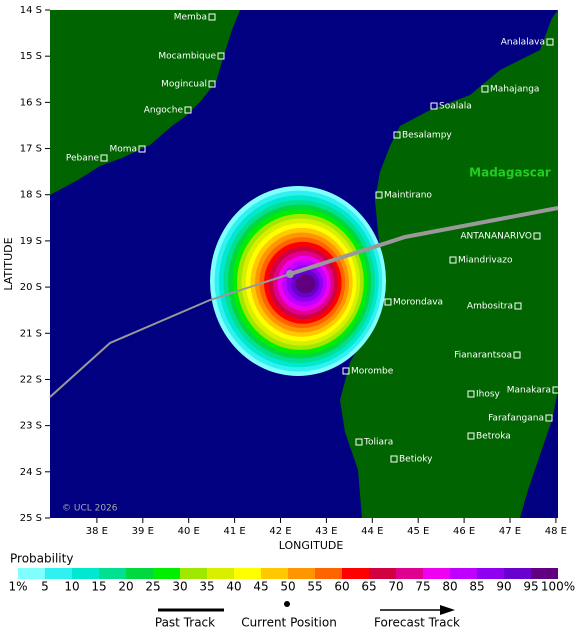  I want to click on y-tick-label: 20 S, so click(31, 287).